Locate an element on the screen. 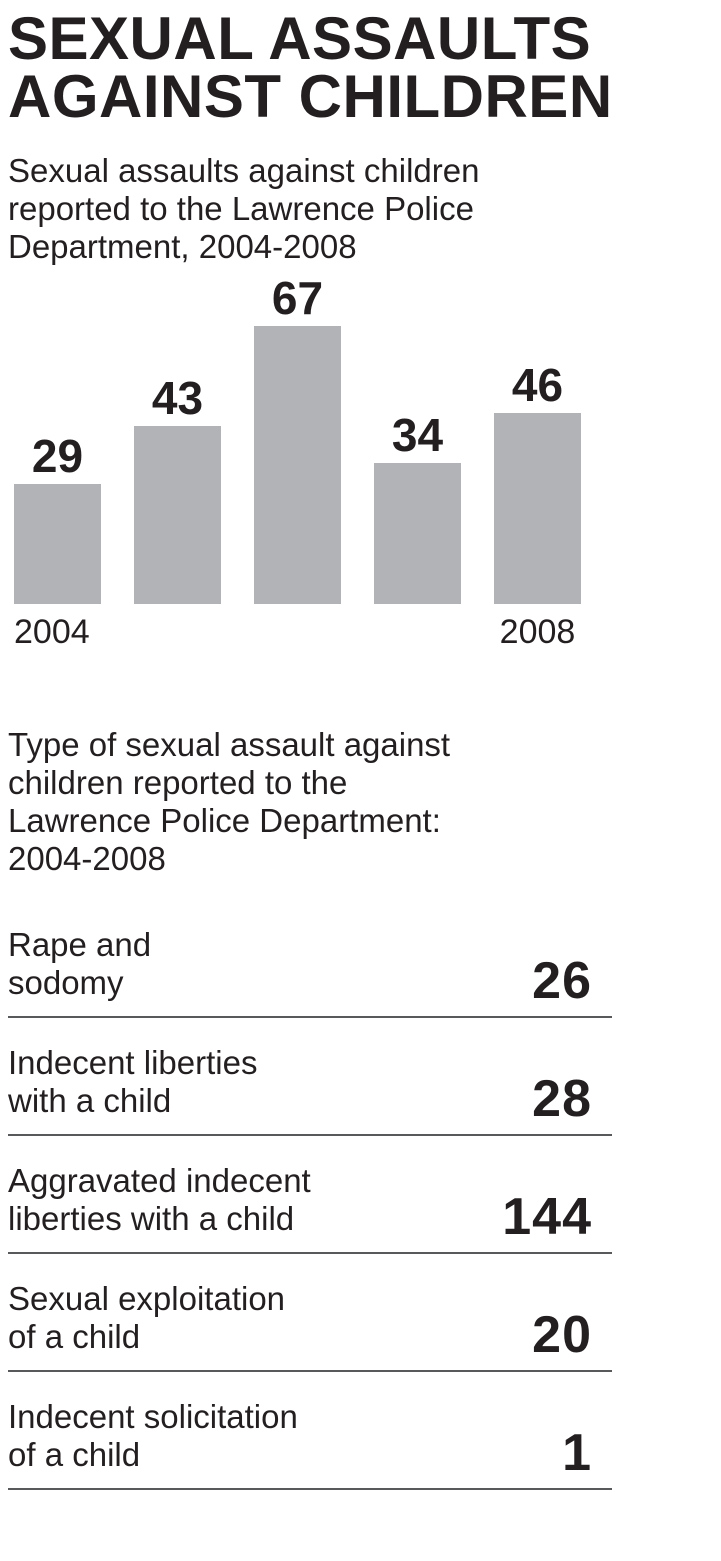  bar-column-2005: 43 is located at coordinates (177, 489).